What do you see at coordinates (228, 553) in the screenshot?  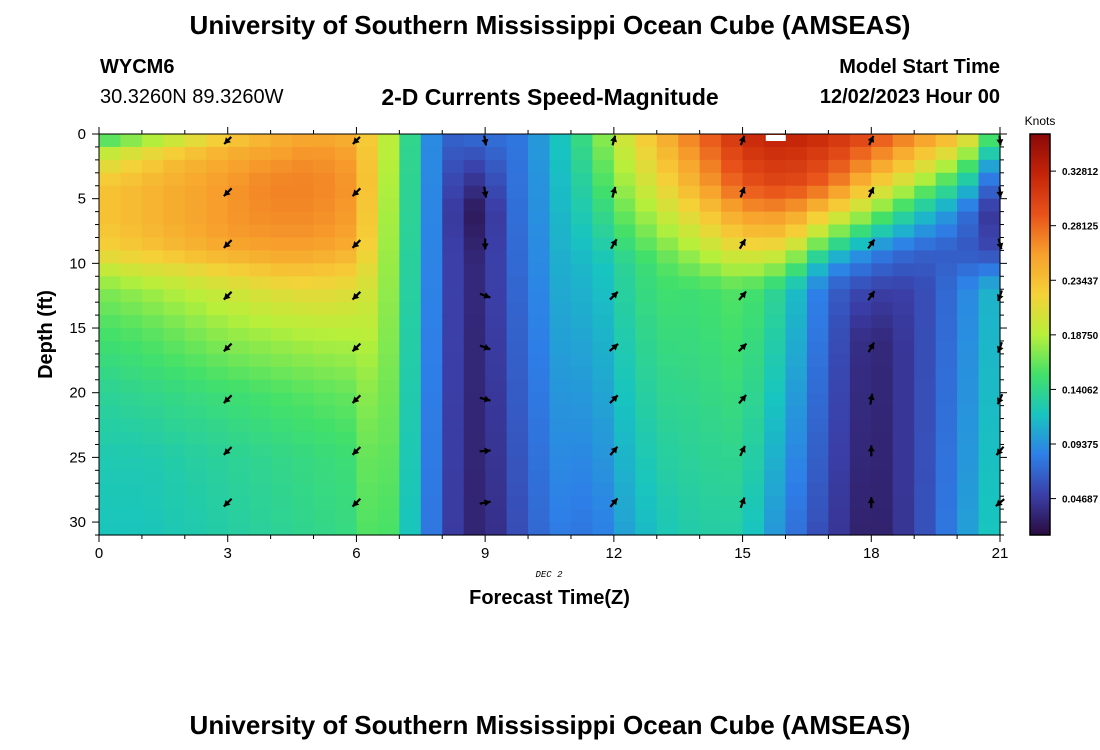 I see `x-tick-label: 3` at bounding box center [228, 553].